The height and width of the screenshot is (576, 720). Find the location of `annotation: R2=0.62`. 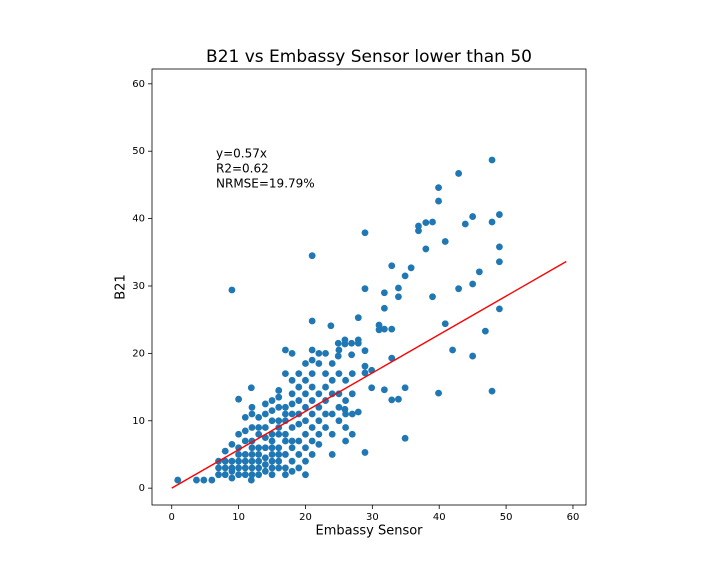

annotation: R2=0.62 is located at coordinates (242, 169).